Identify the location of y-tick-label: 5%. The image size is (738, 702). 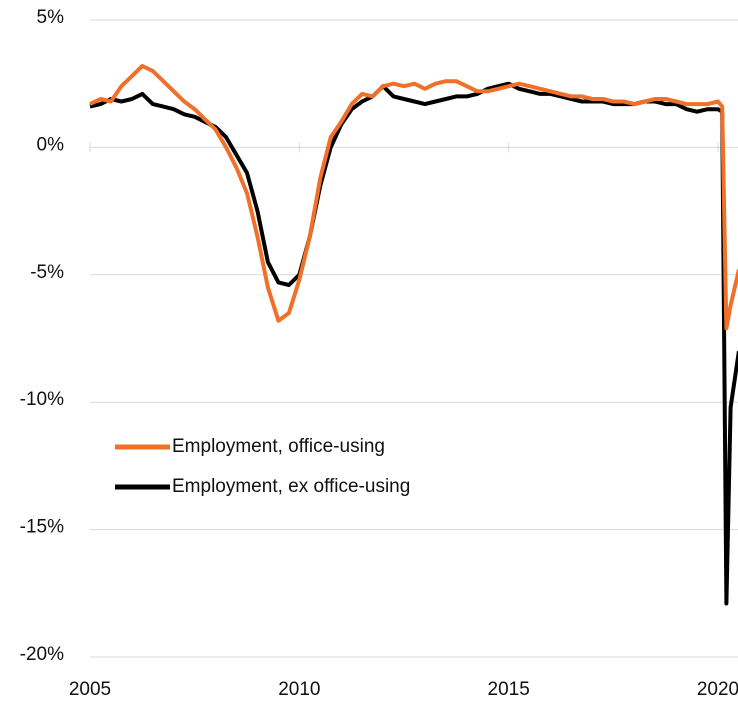
(51, 17).